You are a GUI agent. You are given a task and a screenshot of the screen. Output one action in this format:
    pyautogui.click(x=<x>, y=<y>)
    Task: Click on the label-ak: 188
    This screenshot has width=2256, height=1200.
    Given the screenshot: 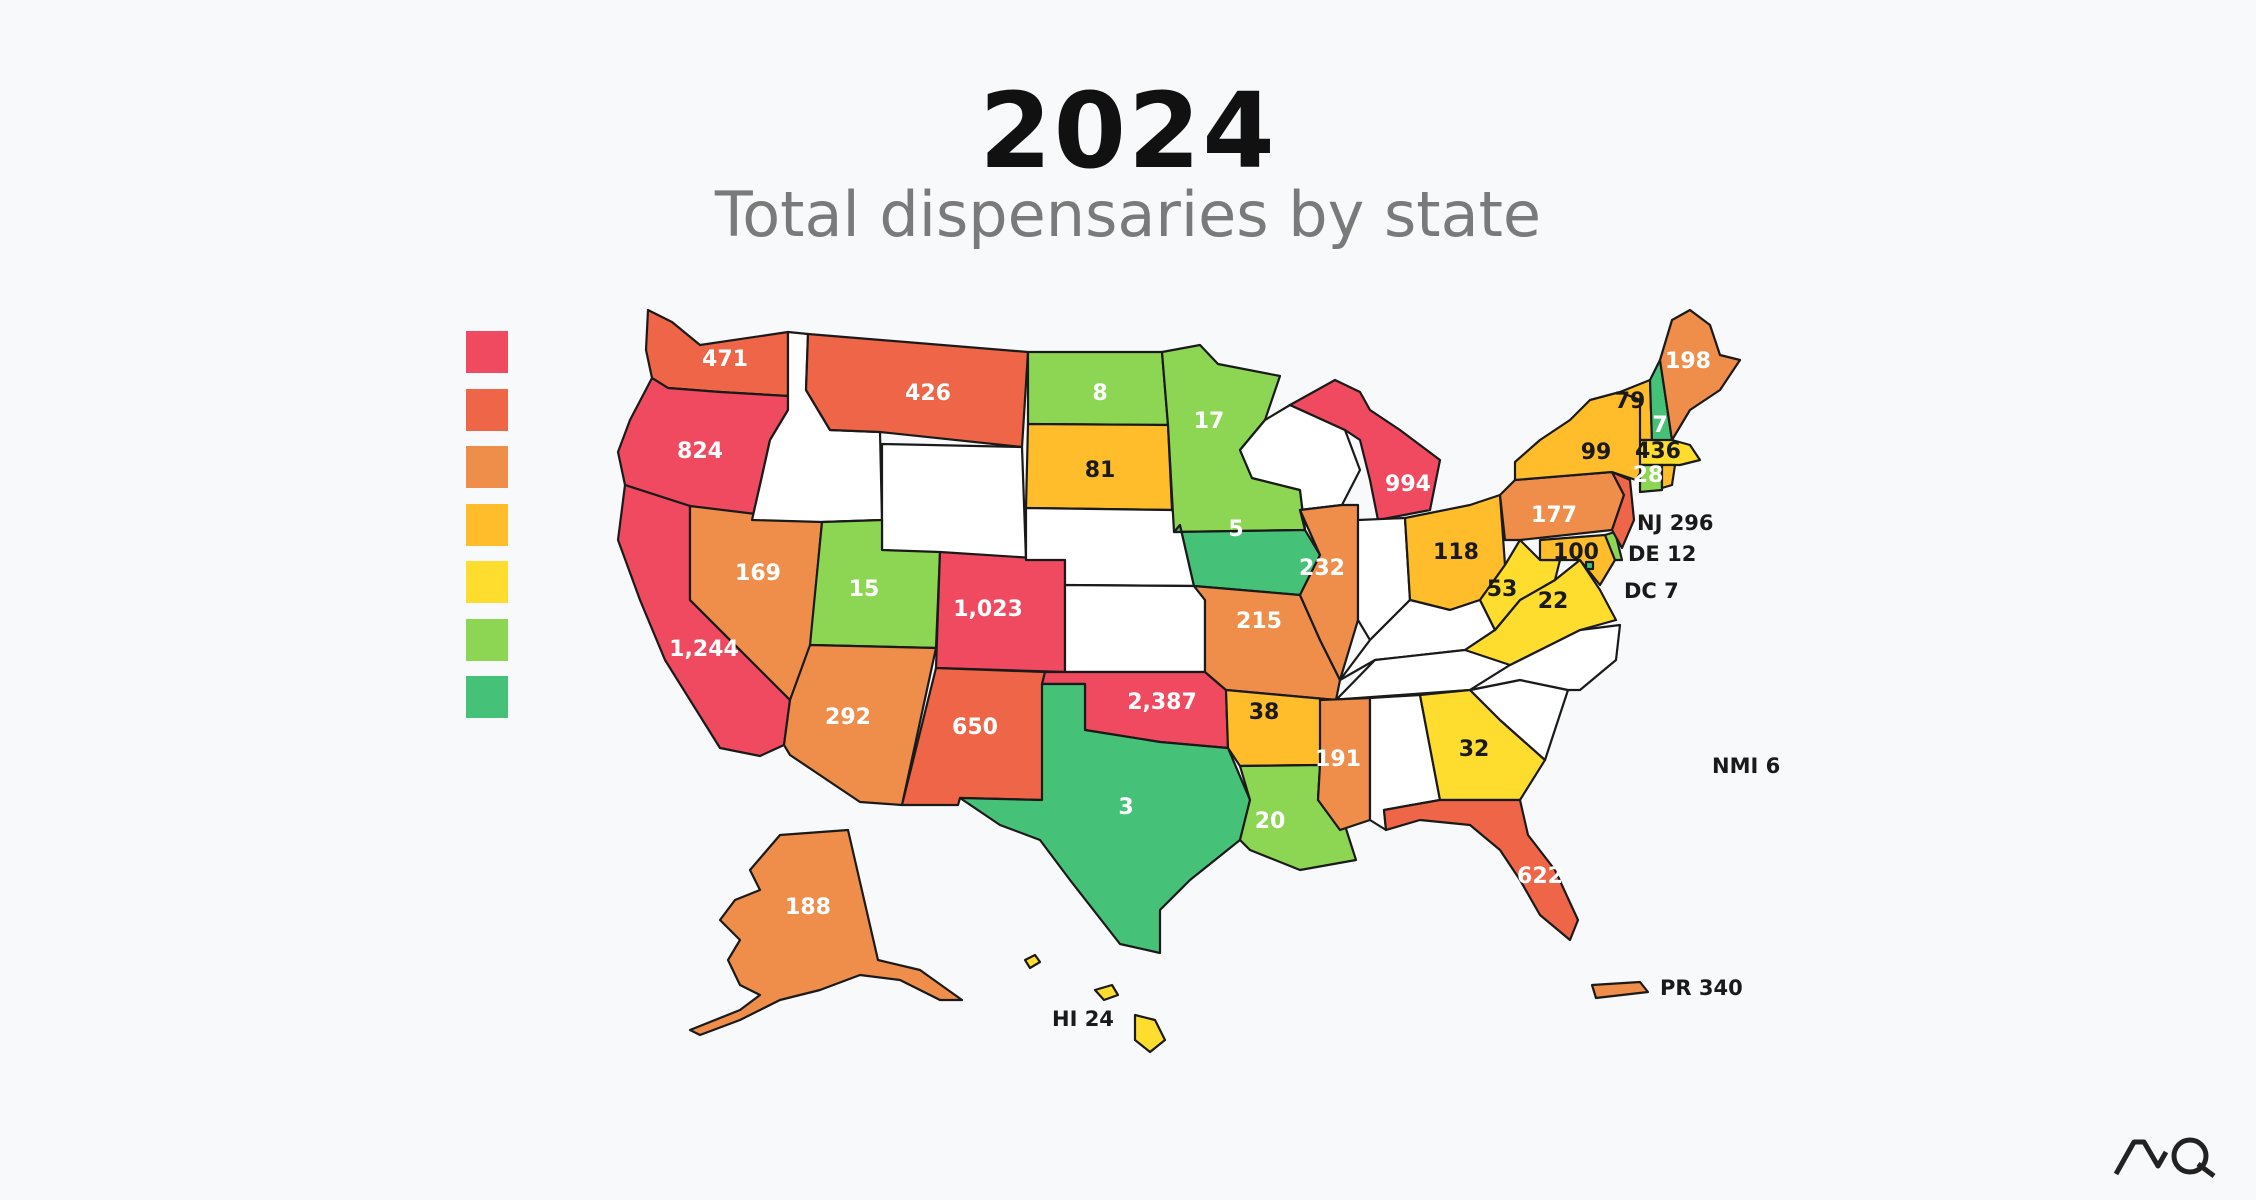 What is the action you would take?
    pyautogui.click(x=808, y=907)
    